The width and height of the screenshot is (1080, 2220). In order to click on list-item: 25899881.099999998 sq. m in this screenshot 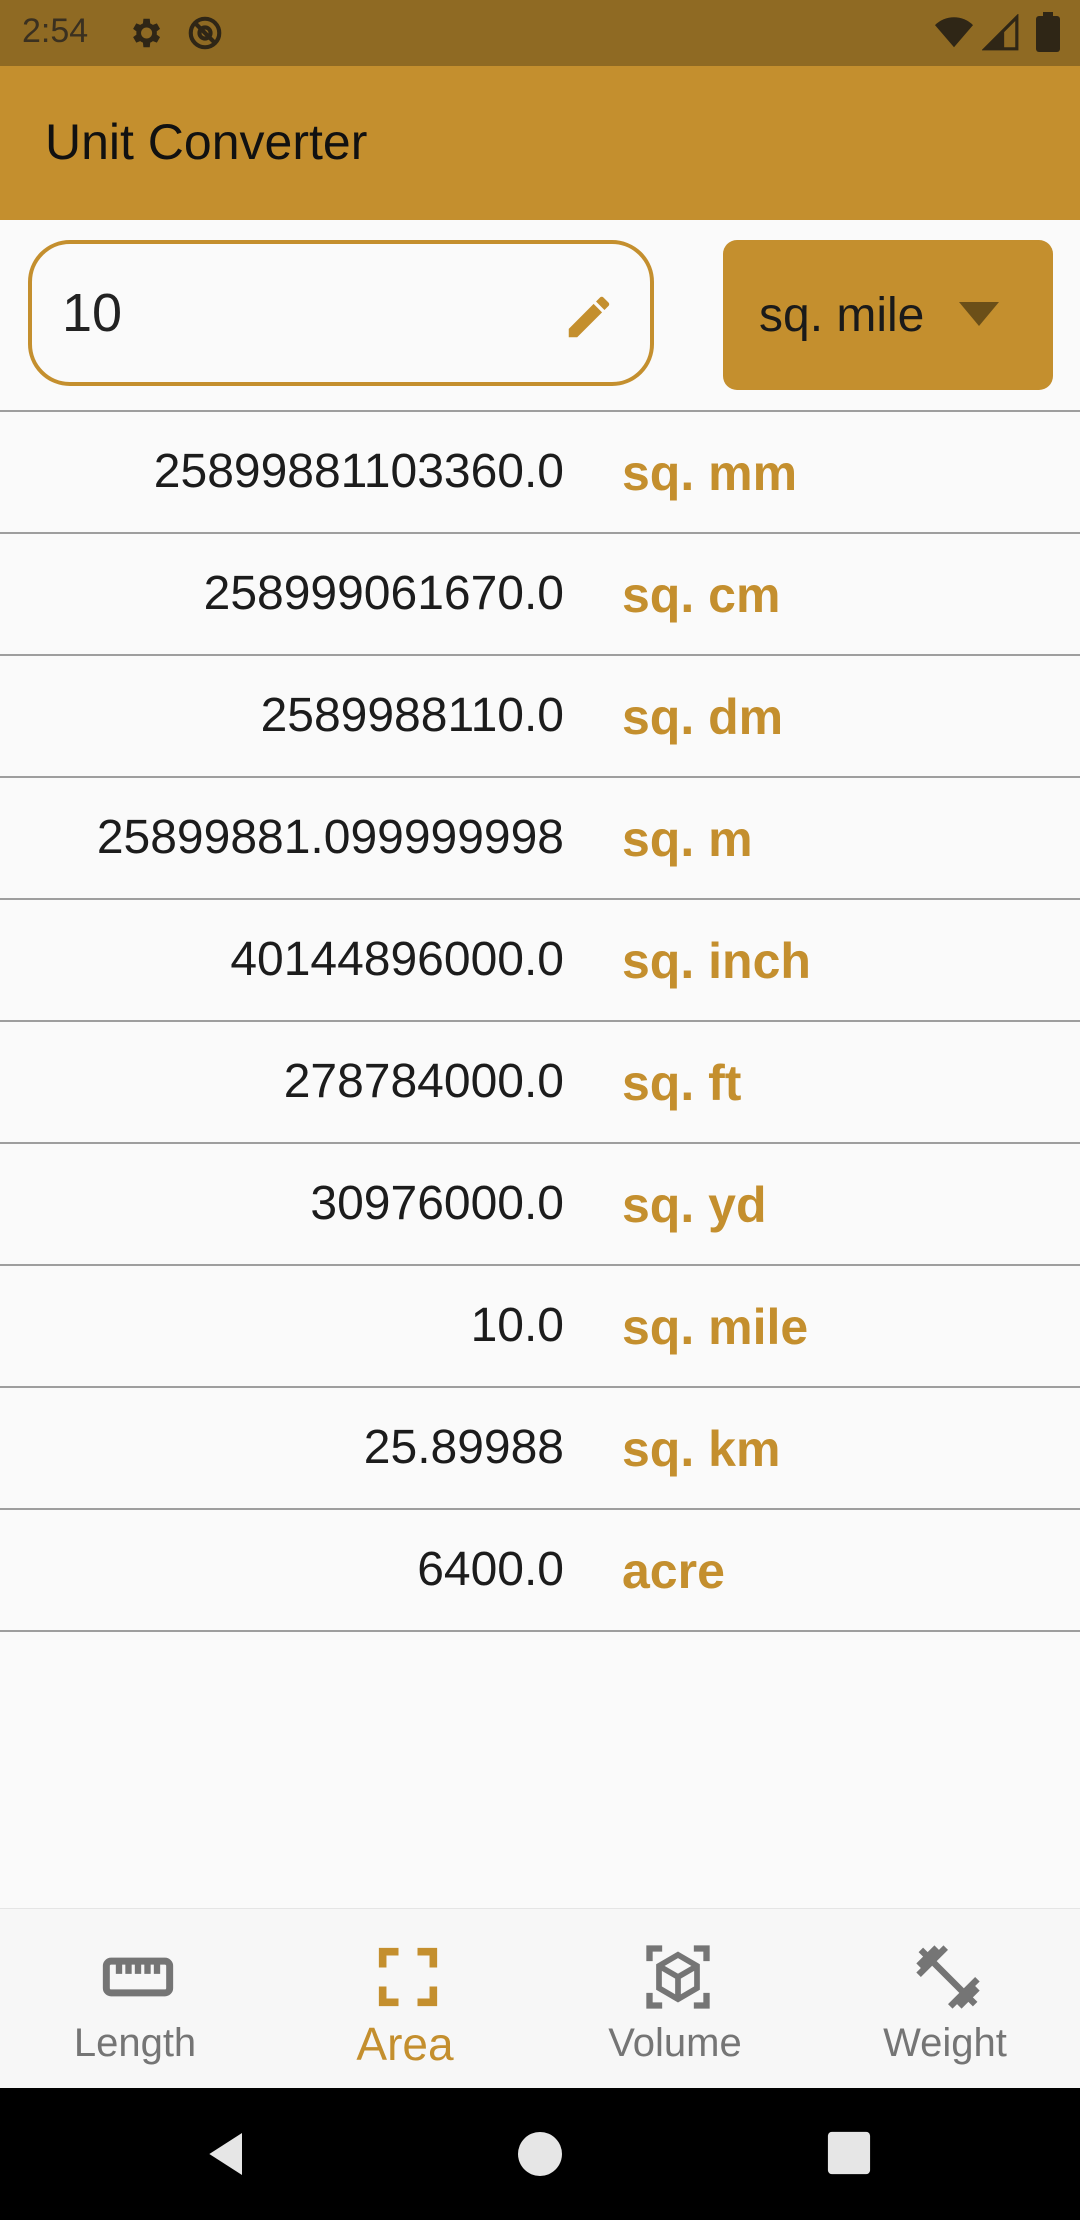, I will do `click(540, 837)`.